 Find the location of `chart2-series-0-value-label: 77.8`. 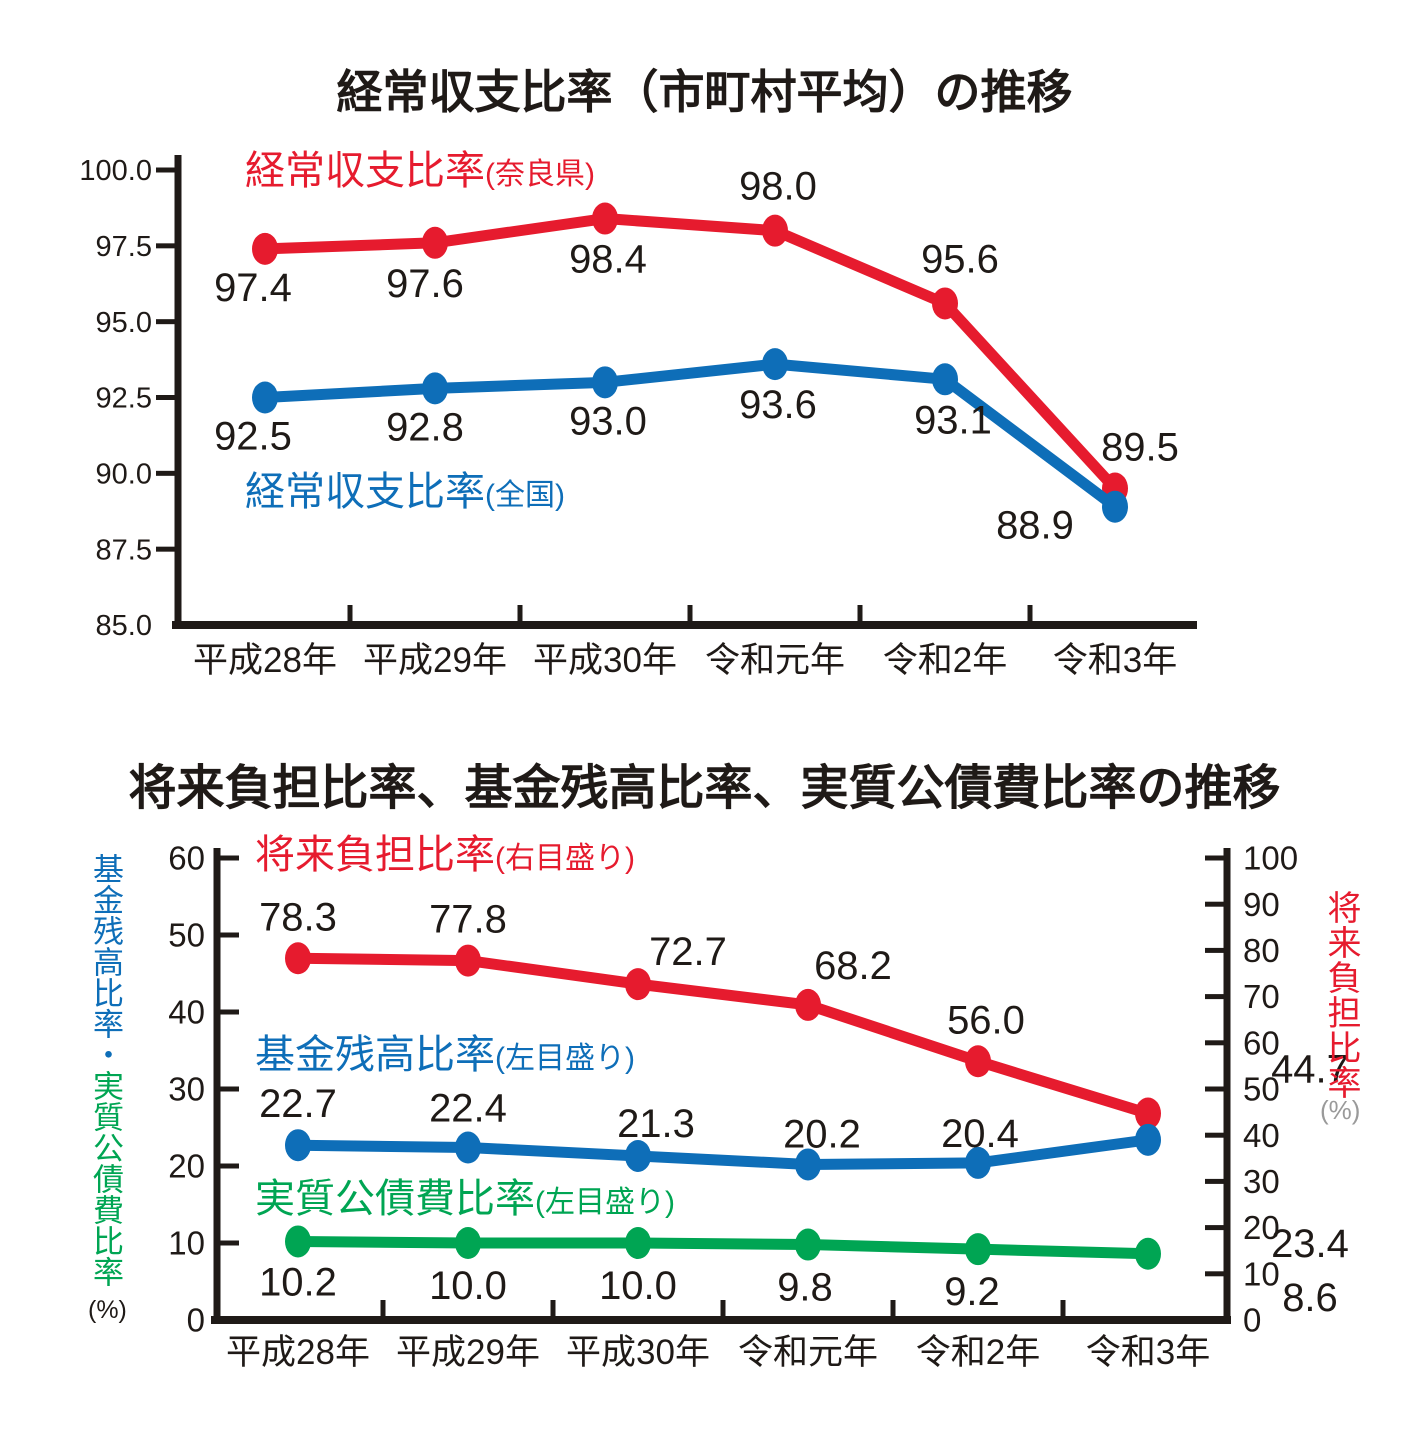

chart2-series-0-value-label: 77.8 is located at coordinates (468, 920).